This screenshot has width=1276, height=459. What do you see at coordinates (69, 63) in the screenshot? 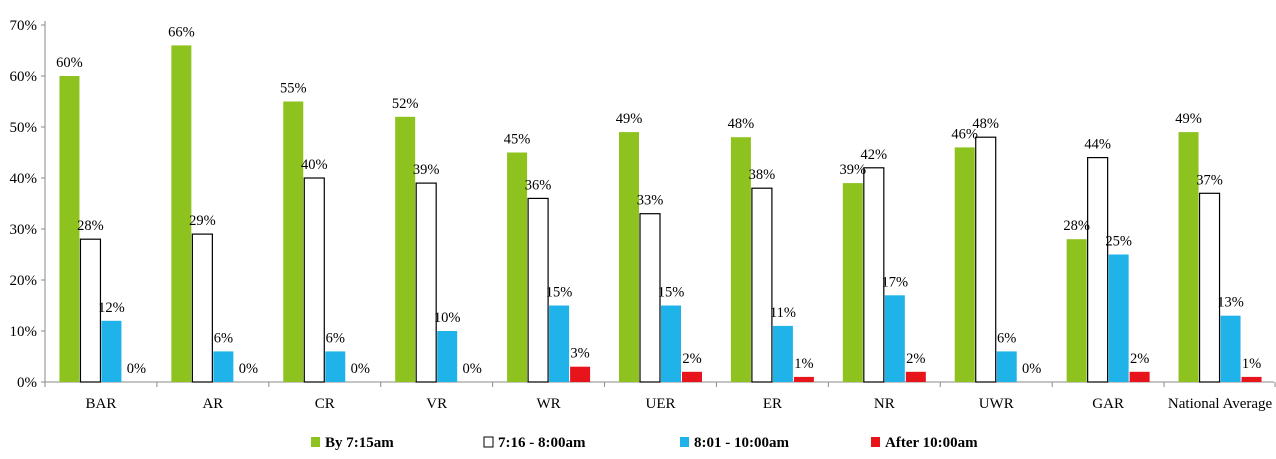
I see `data-label: 60%` at bounding box center [69, 63].